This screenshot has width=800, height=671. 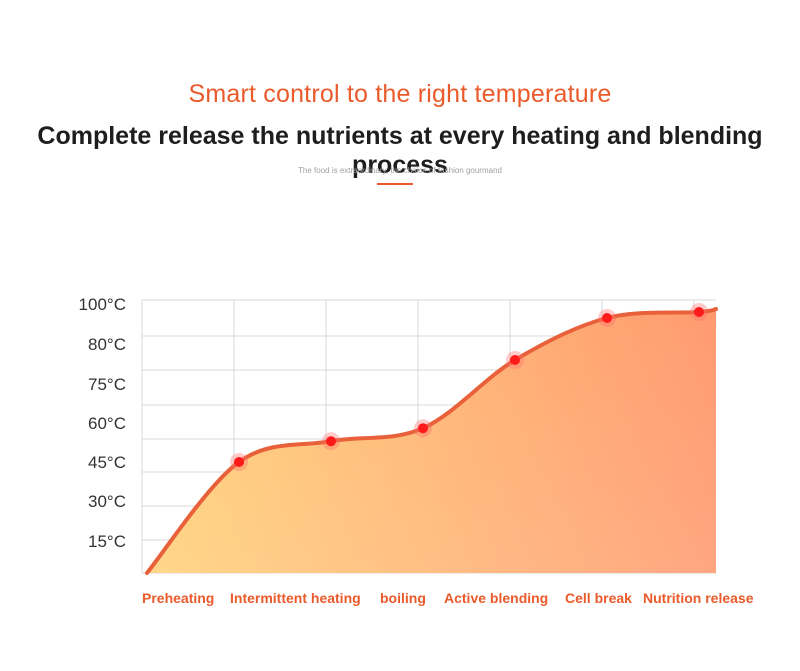 I want to click on x-tick-label: Nutrition release, so click(x=698, y=598).